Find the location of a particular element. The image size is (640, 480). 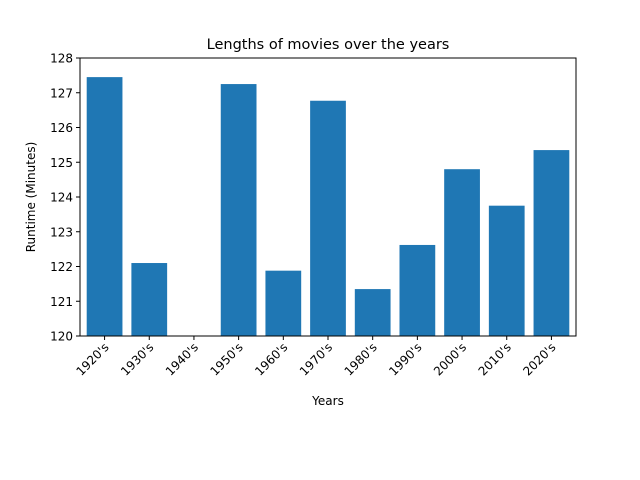

x-tick-label-6: 1980's is located at coordinates (361, 359).